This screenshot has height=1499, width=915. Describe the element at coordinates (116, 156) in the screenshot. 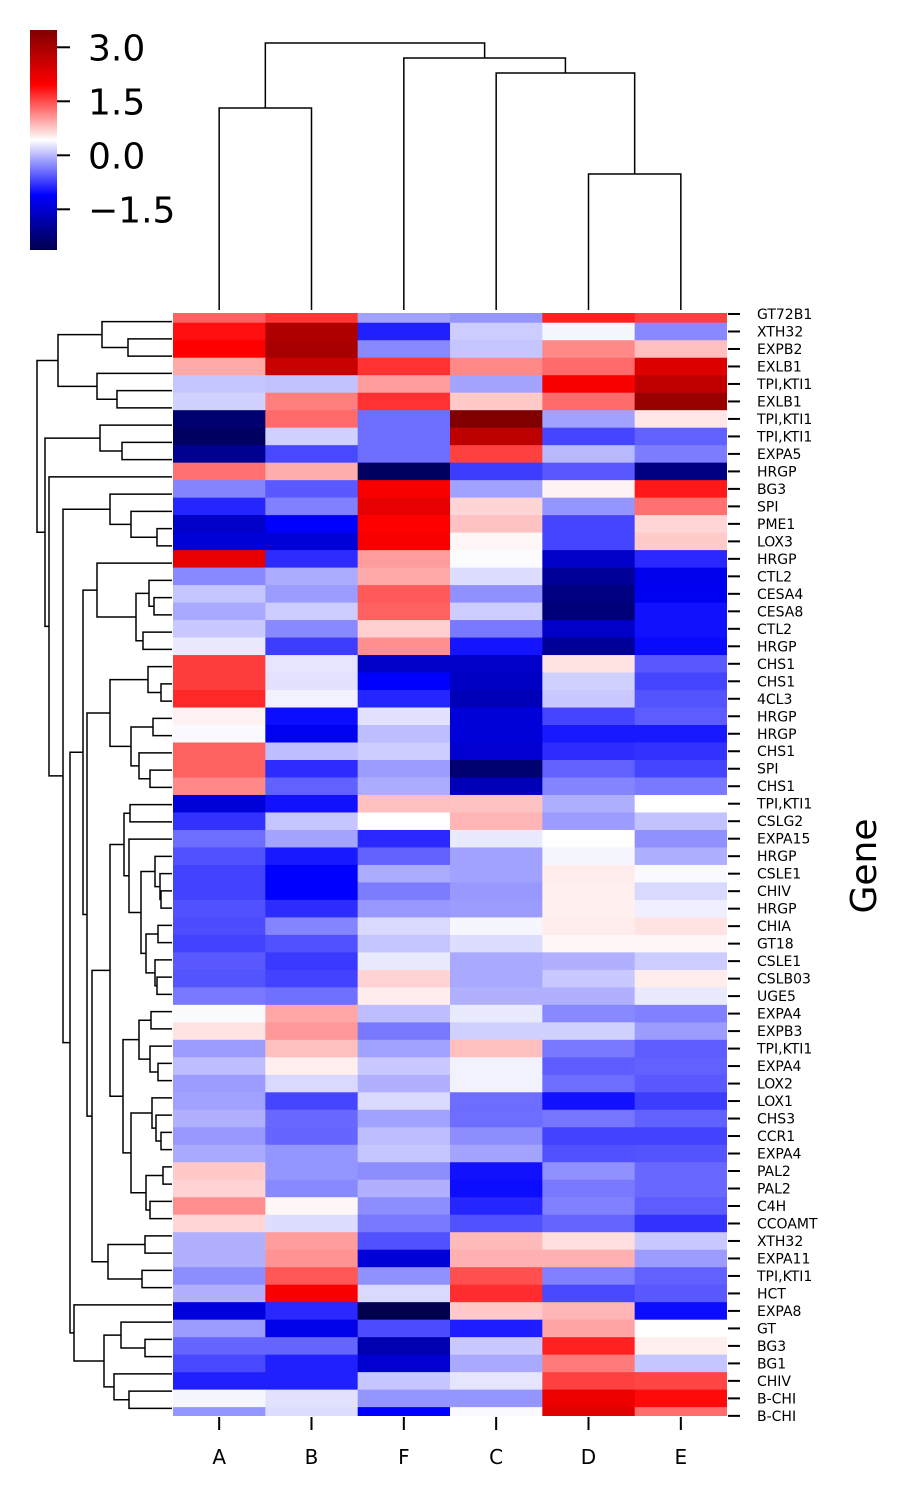

I see `colorbar-tick-label: 0.0` at that location.